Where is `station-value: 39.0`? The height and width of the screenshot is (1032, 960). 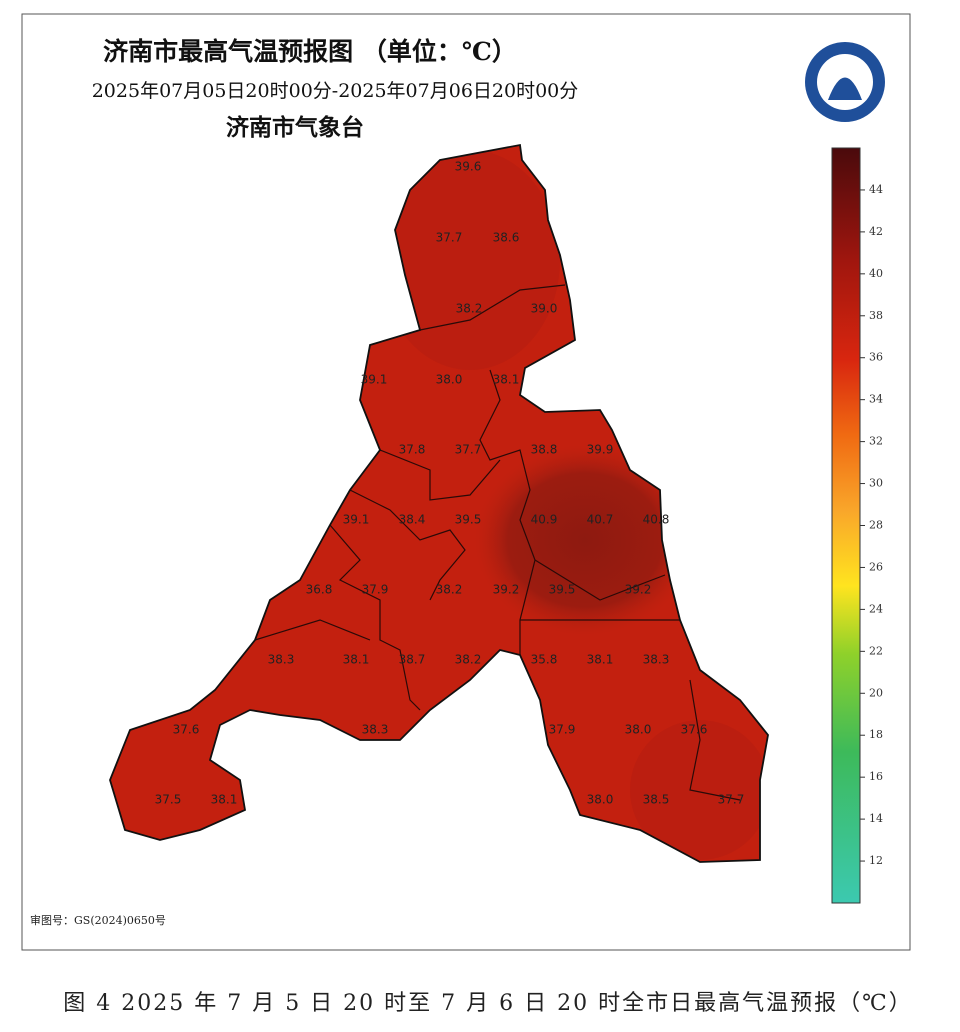
station-value: 39.0 is located at coordinates (544, 309).